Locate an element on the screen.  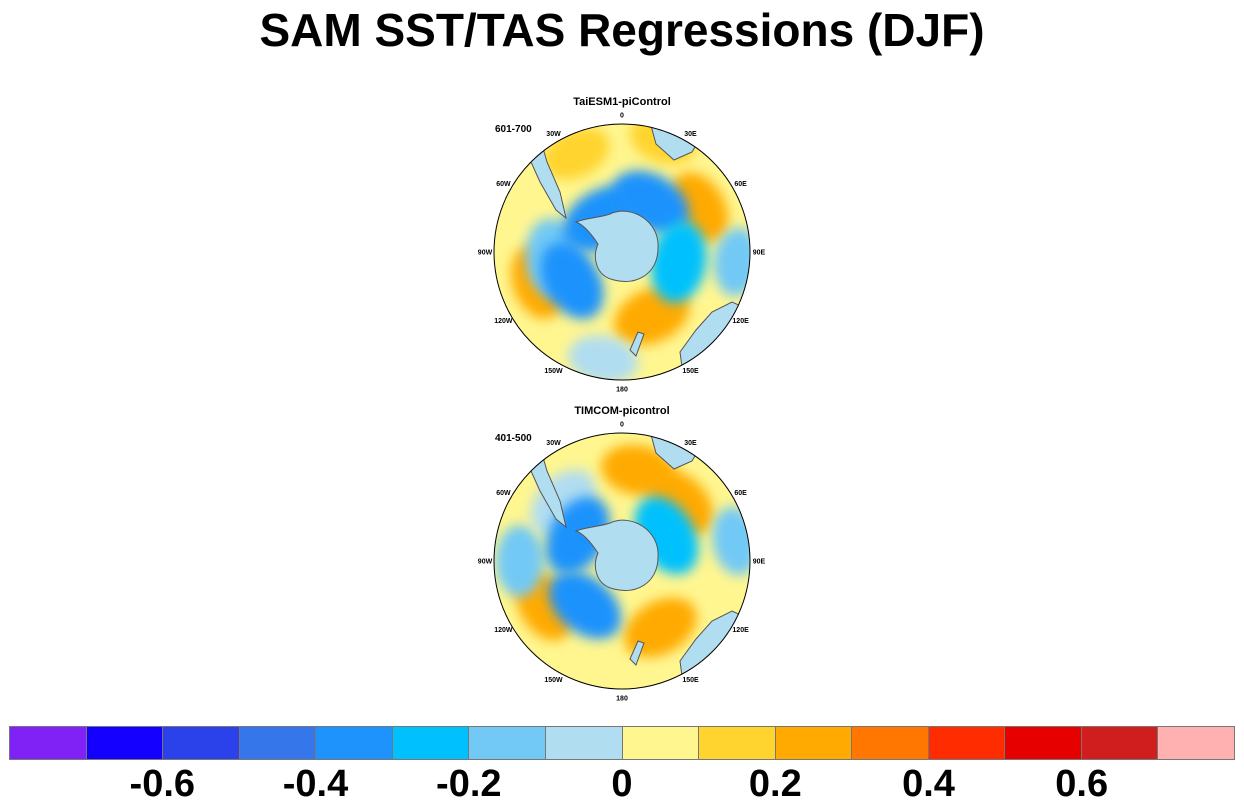
colorbar-tick-label: -0.4 is located at coordinates (315, 784).